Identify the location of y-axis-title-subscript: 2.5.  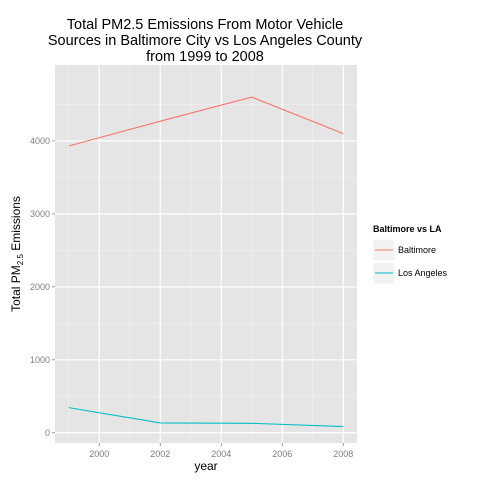
(20, 260).